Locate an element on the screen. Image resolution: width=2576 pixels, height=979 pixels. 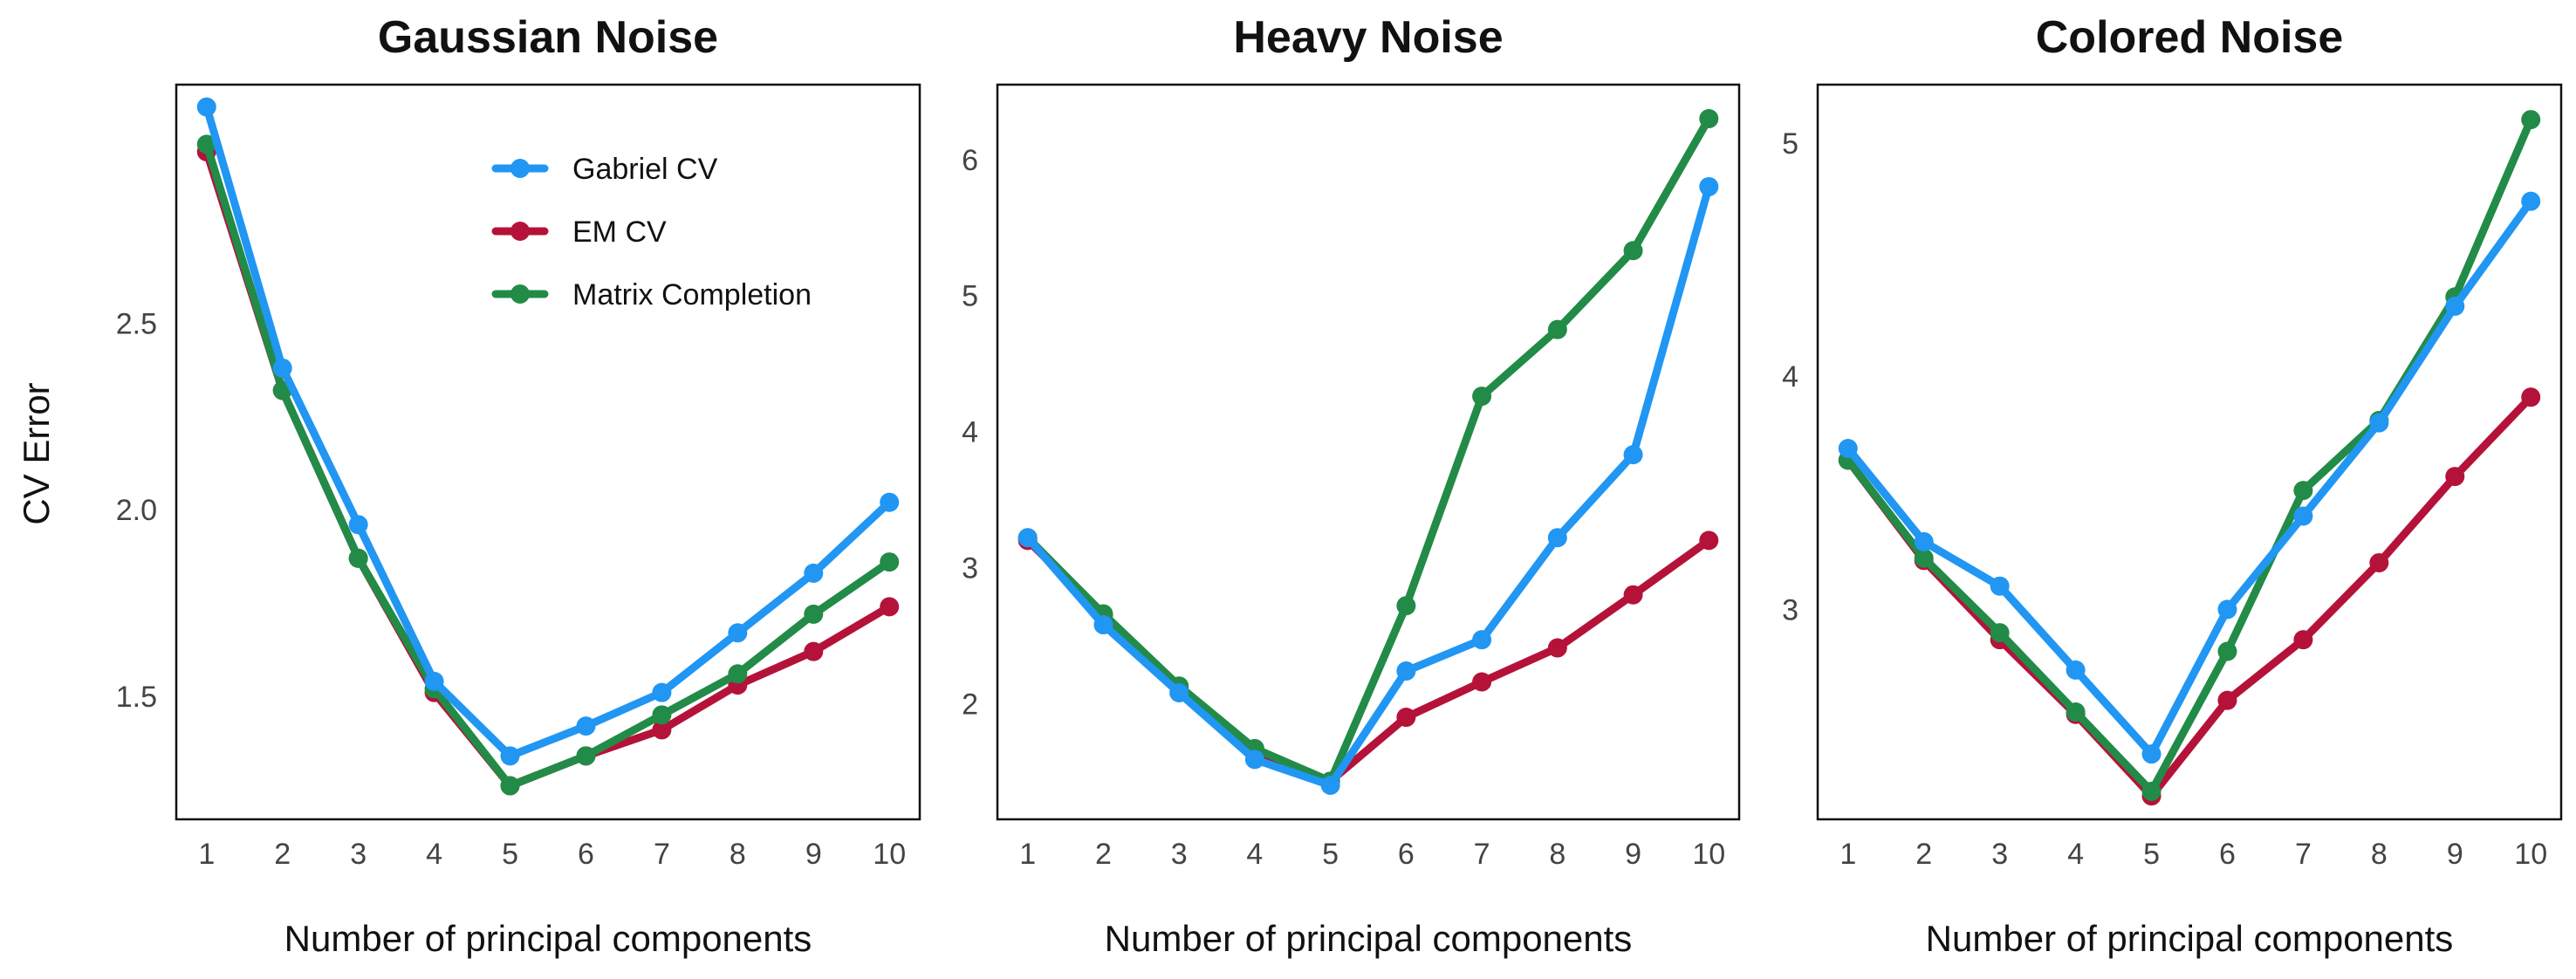
panel-title: Heavy Noise is located at coordinates (1368, 37).